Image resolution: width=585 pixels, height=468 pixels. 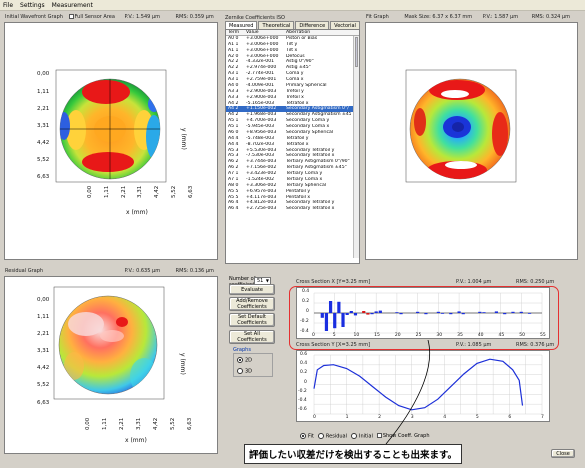 I want to click on zernike-row: A5 5 +4.117e-003 Pentafoil x, so click(x=292, y=198).